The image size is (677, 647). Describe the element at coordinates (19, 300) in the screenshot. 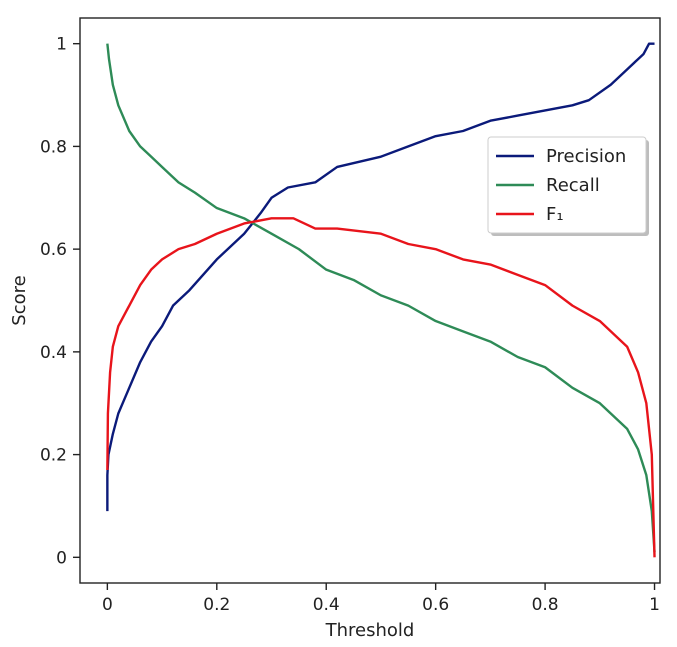

I see `y-axis-label: Score` at that location.